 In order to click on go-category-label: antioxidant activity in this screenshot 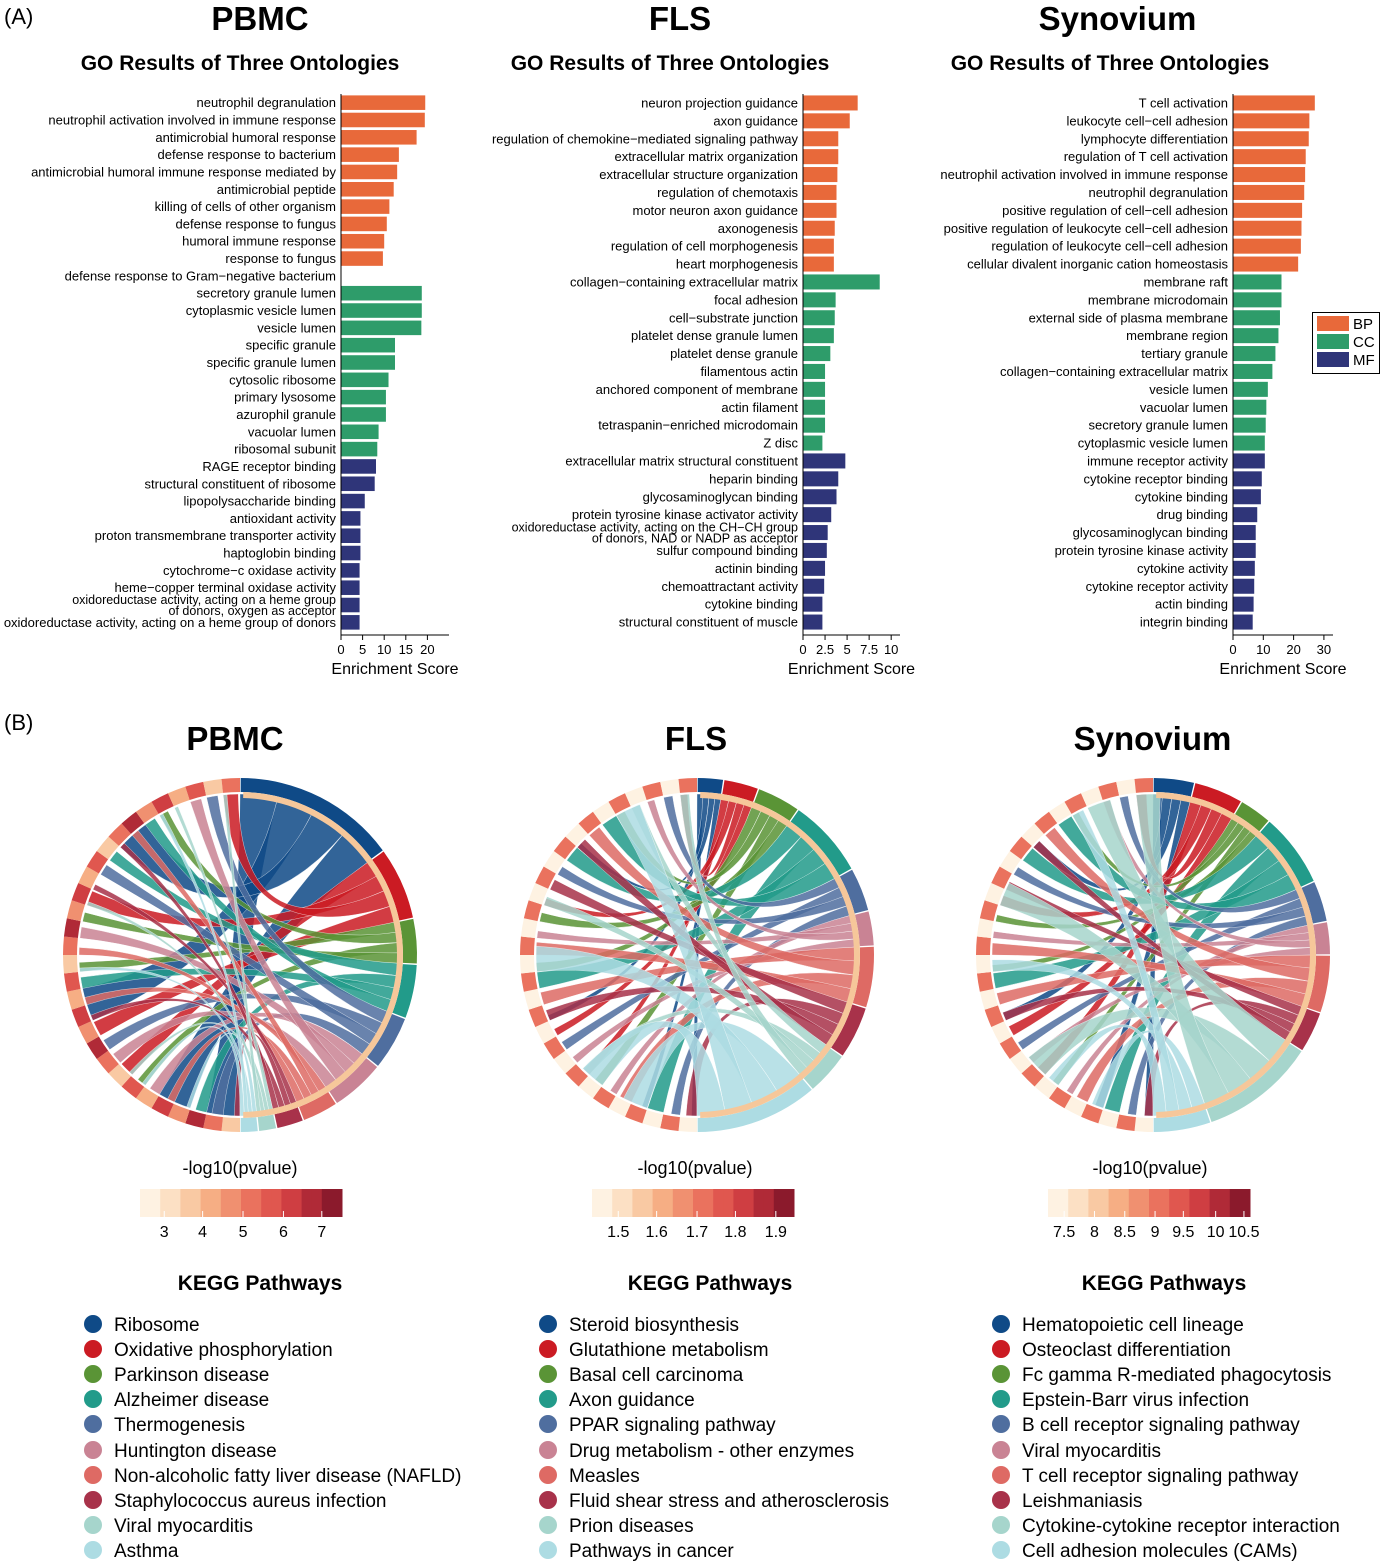, I will do `click(283, 518)`.